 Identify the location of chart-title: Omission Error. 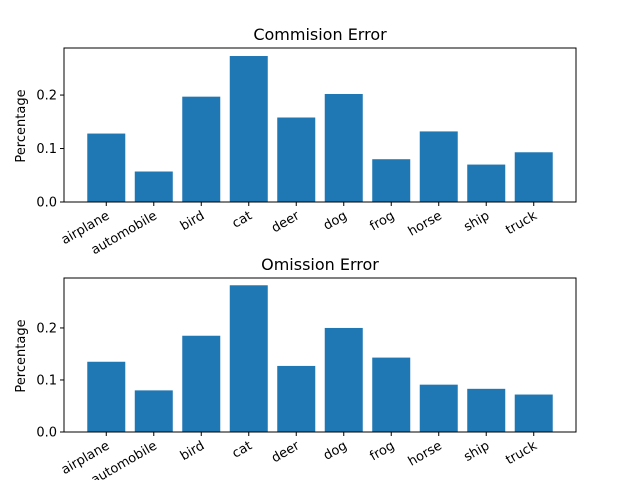
(320, 264).